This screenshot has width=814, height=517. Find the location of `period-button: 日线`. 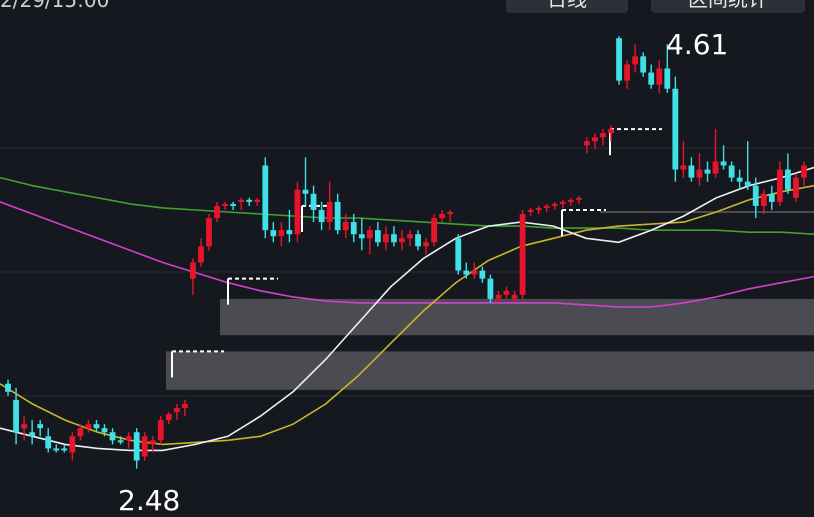

period-button: 日线 is located at coordinates (567, 6).